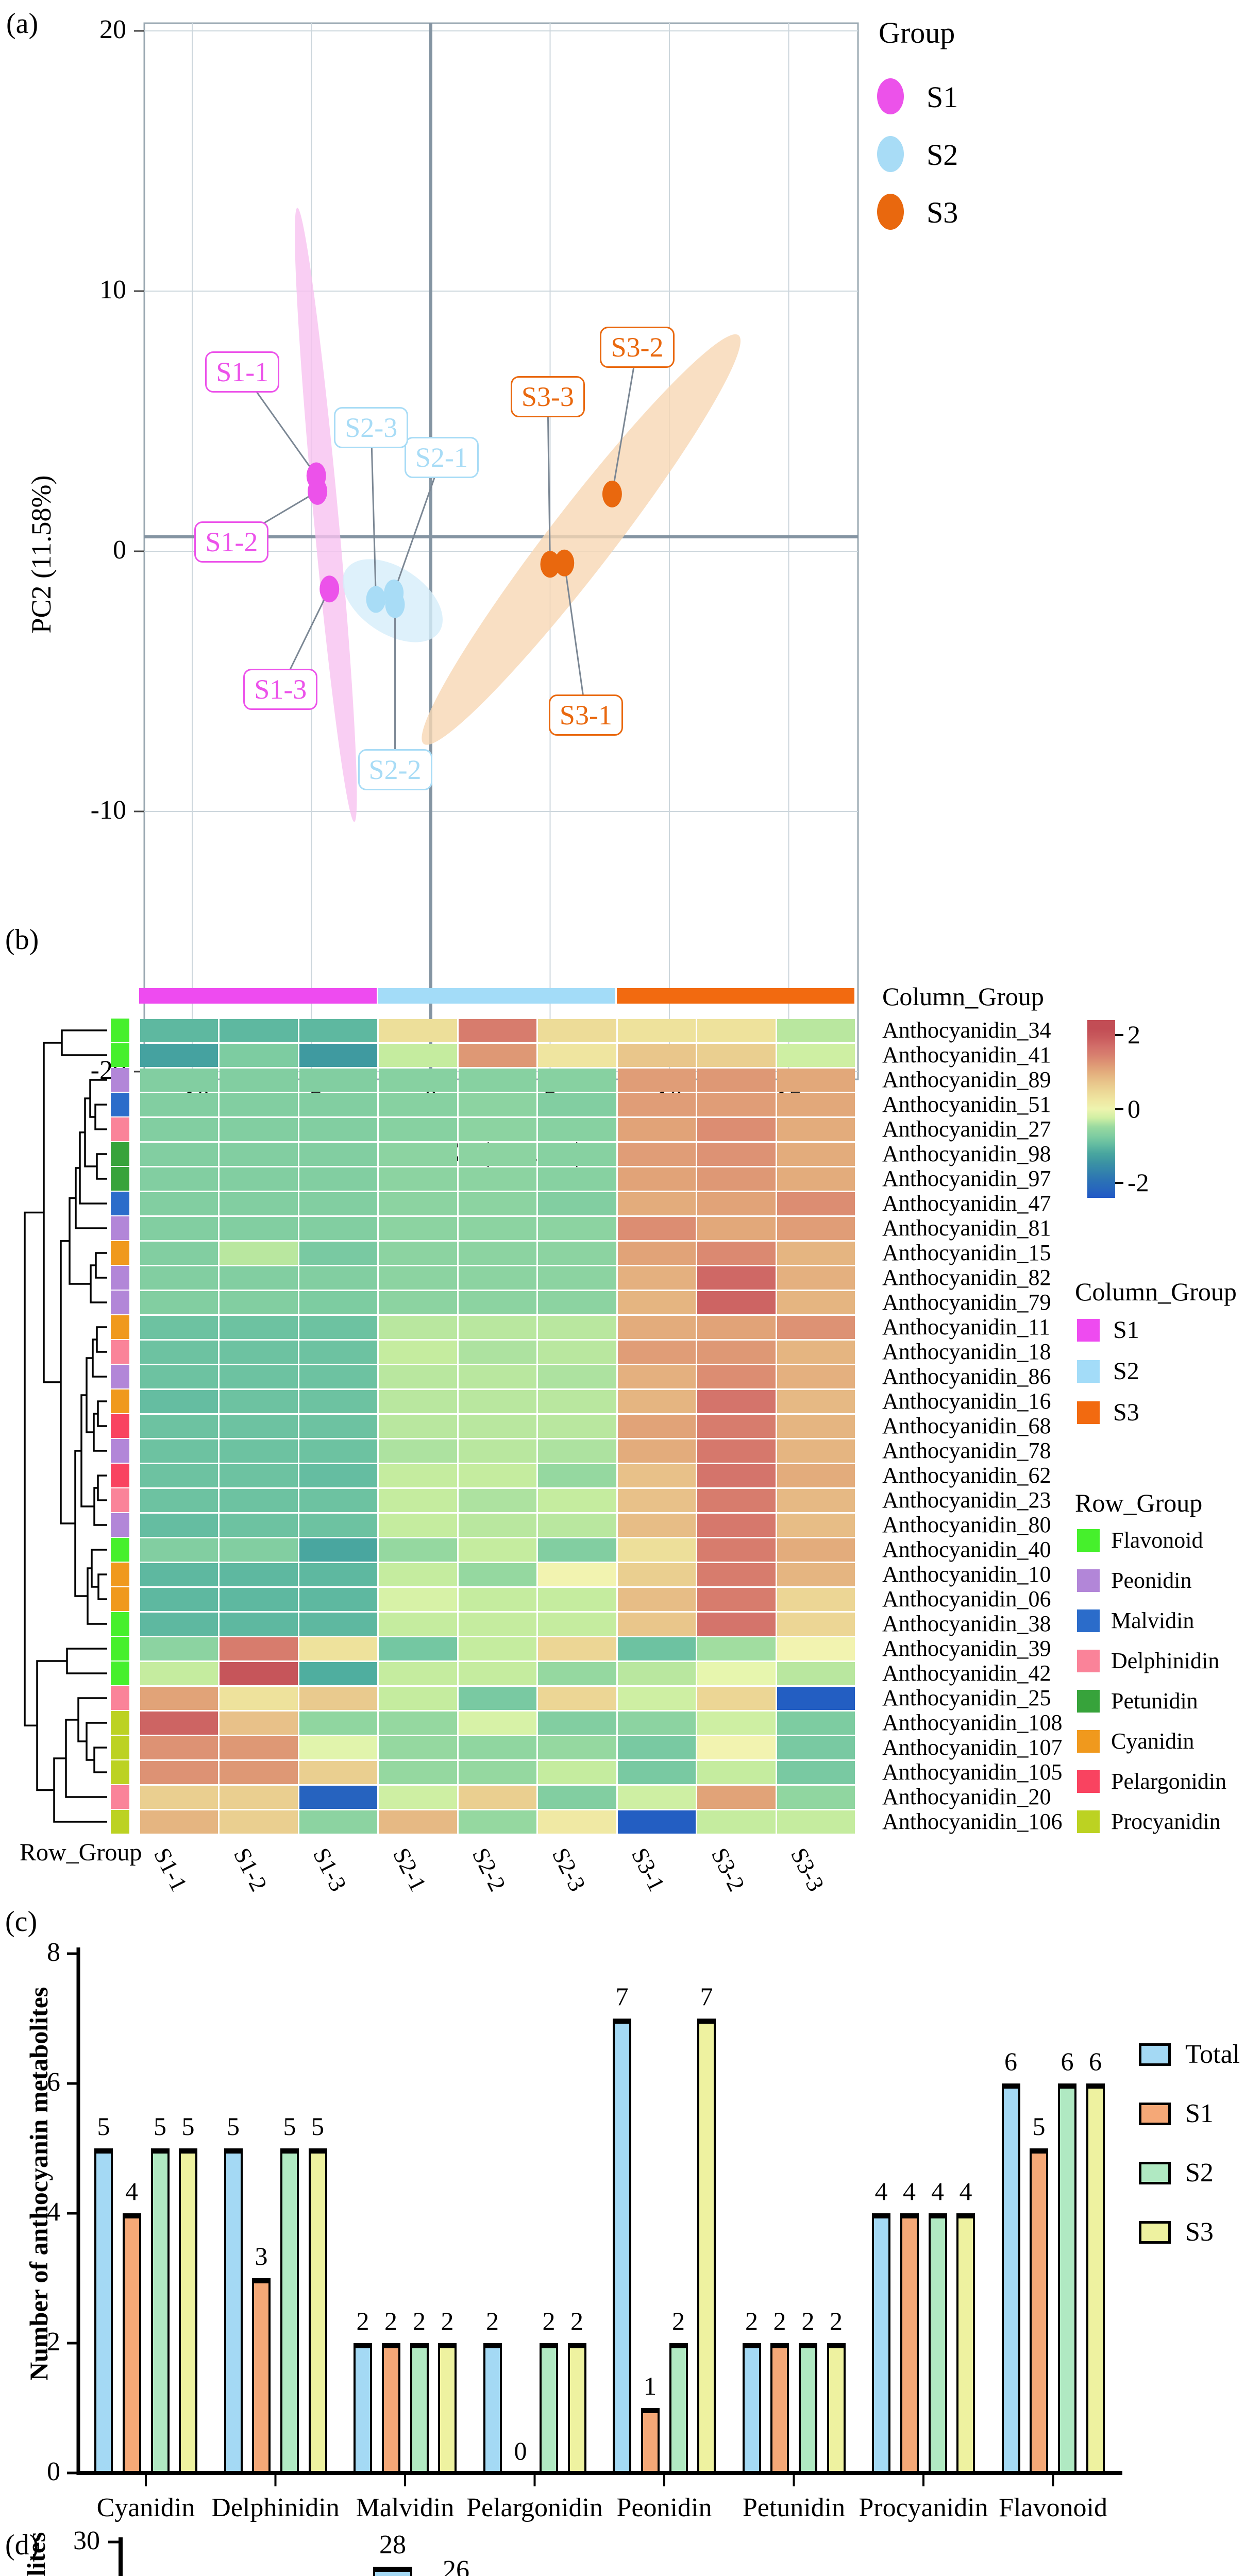  Describe the element at coordinates (1154, 1701) in the screenshot. I see `heatmap-row-legend-label-Petunidin: Petunidin` at that location.